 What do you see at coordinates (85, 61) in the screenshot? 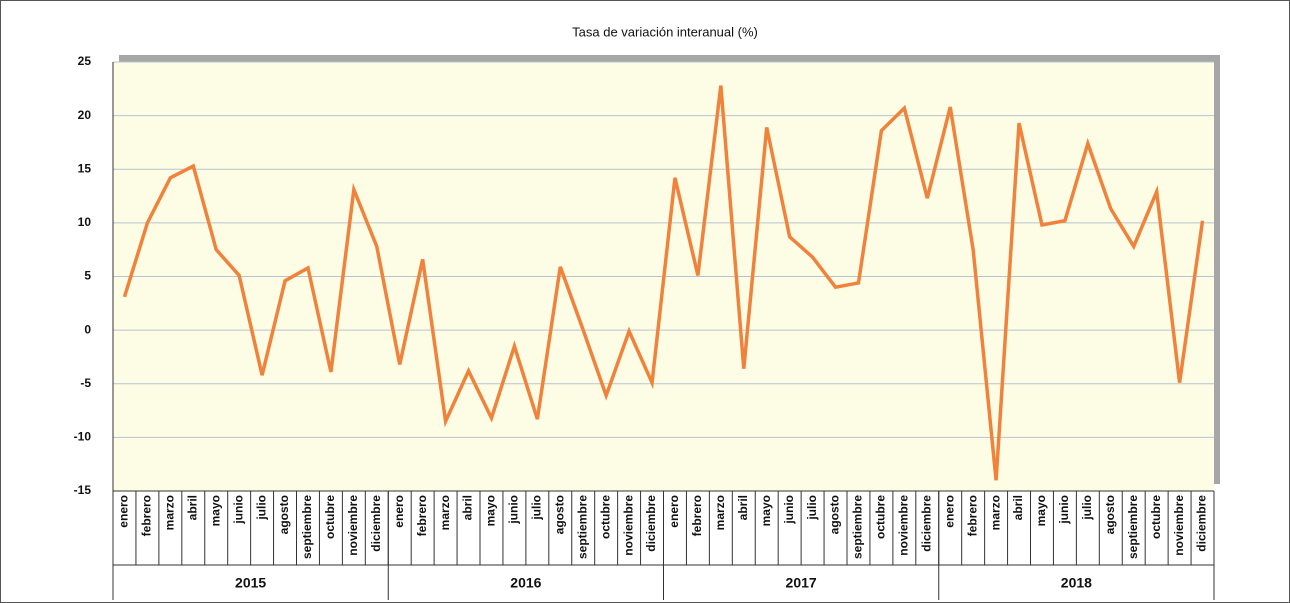
I see `y-tick-label: 25` at bounding box center [85, 61].